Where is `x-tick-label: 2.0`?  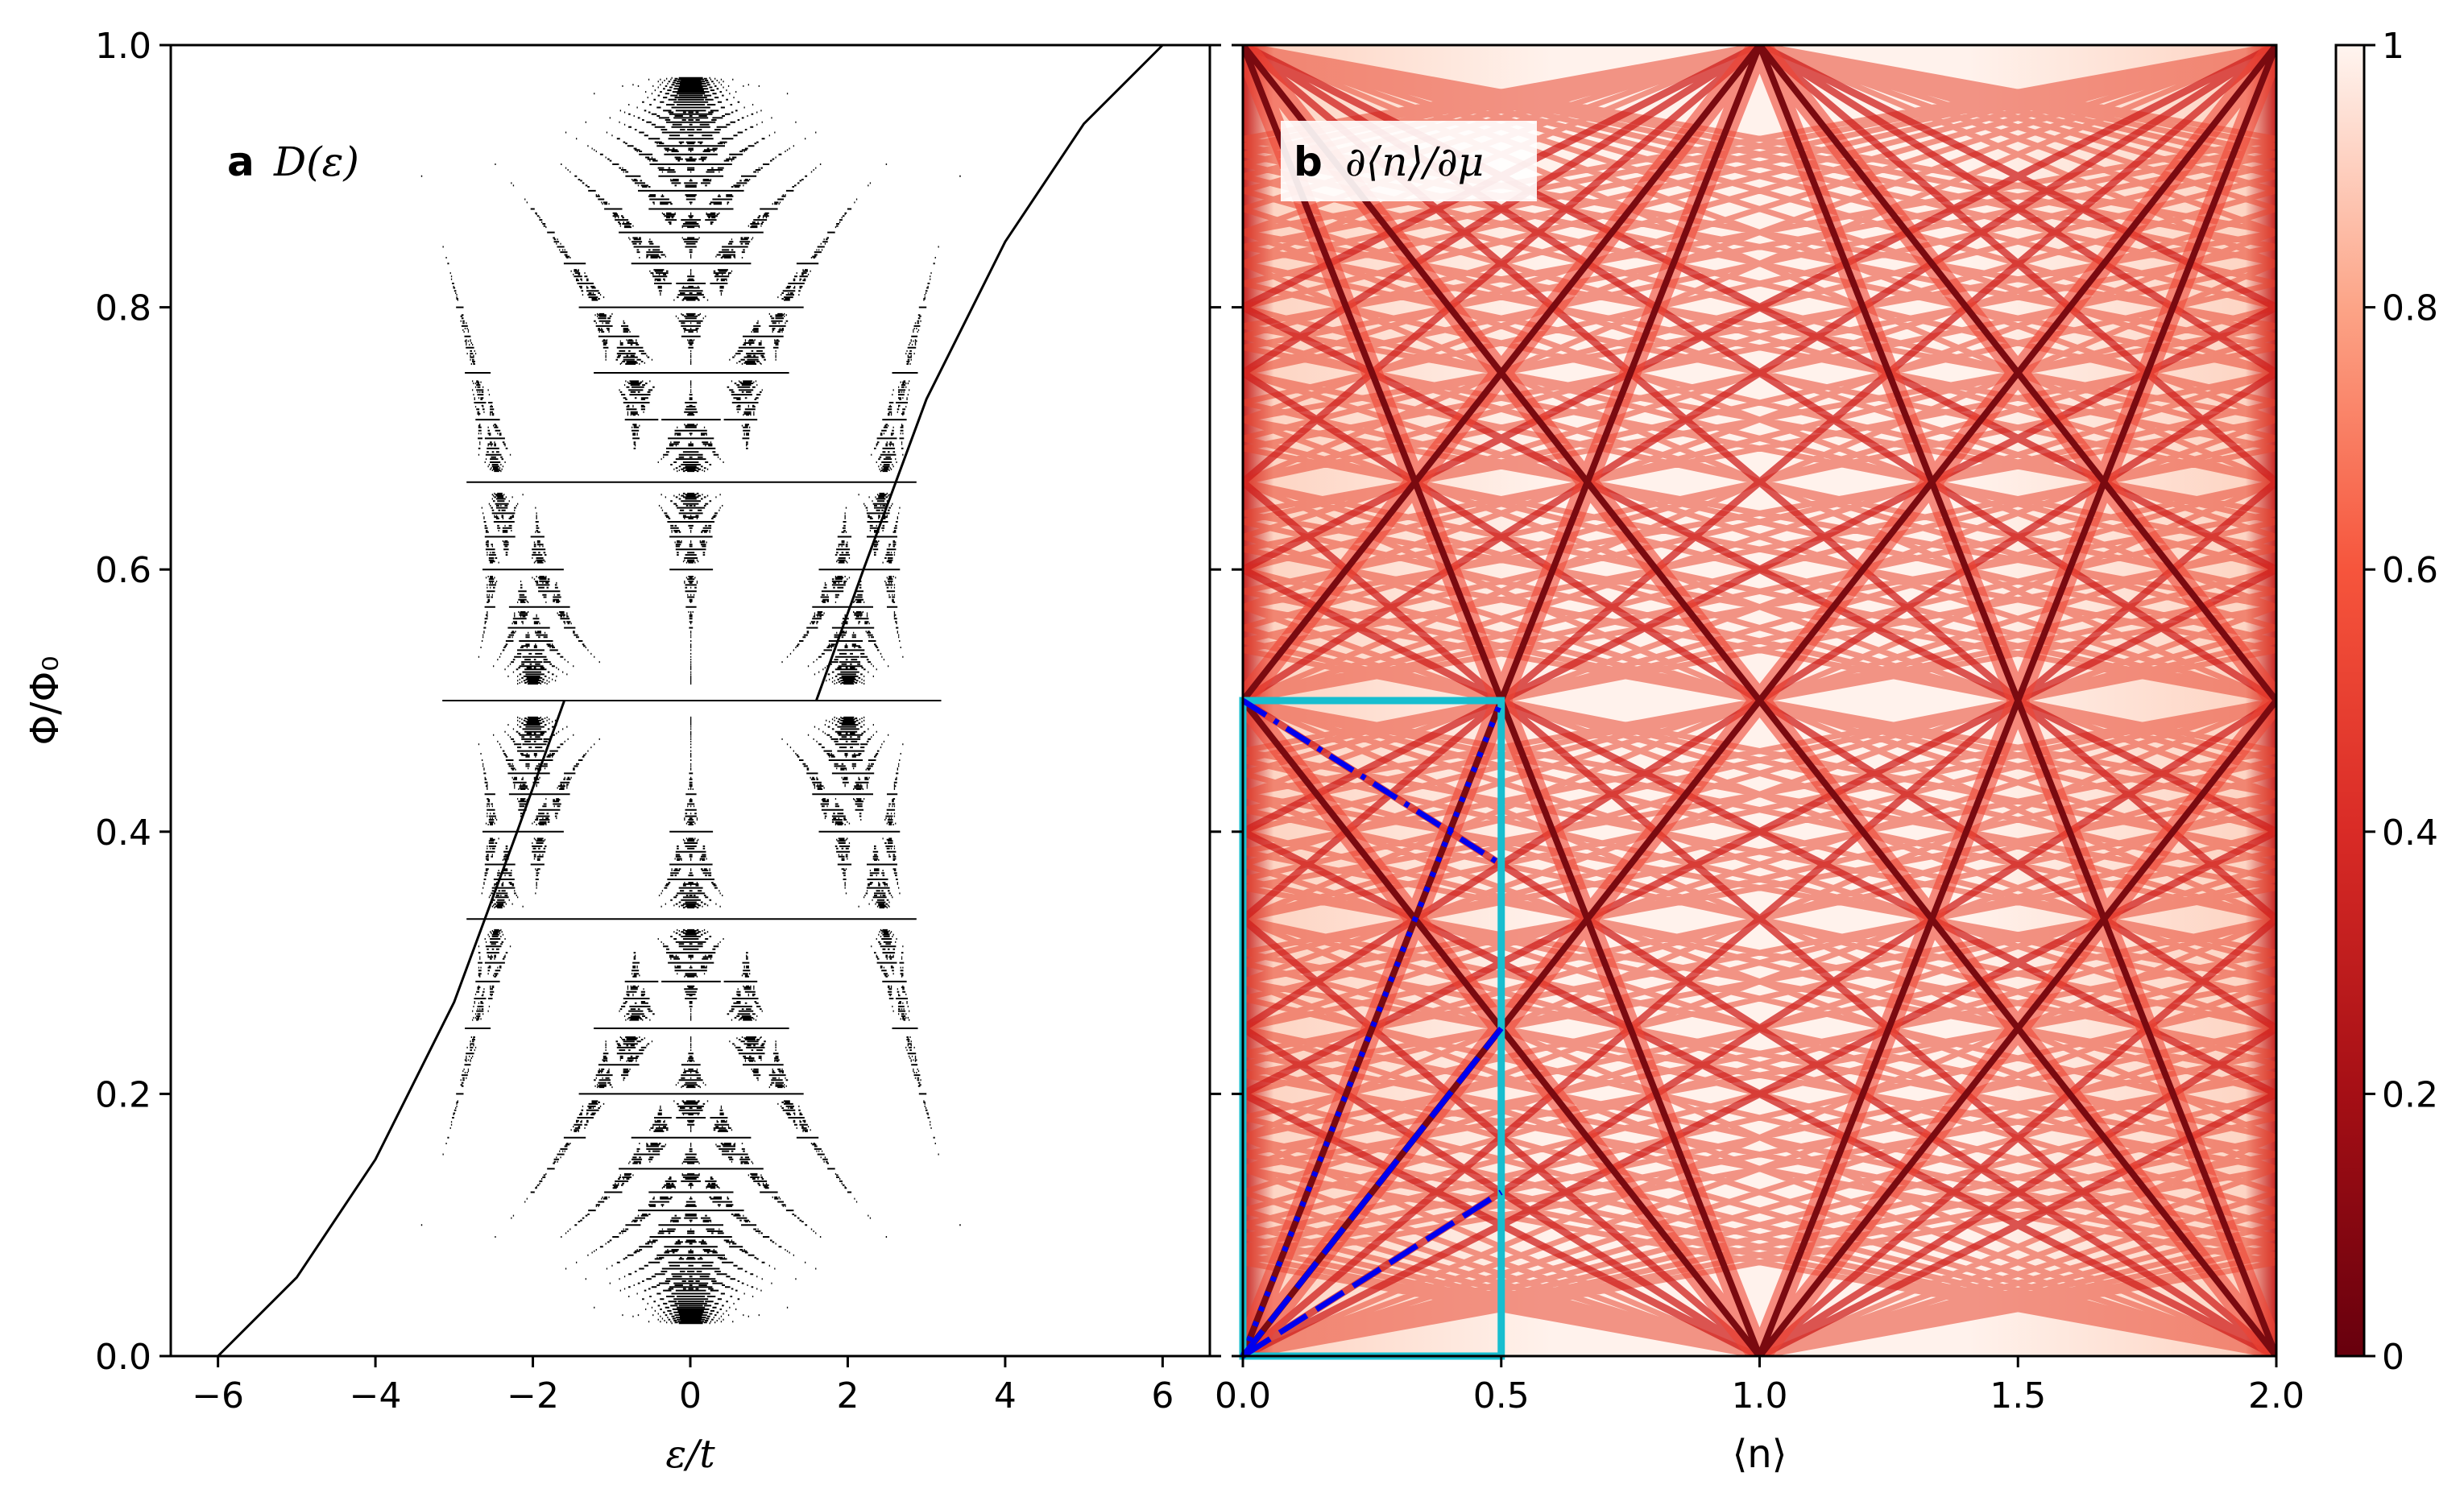
x-tick-label: 2.0 is located at coordinates (2276, 1396).